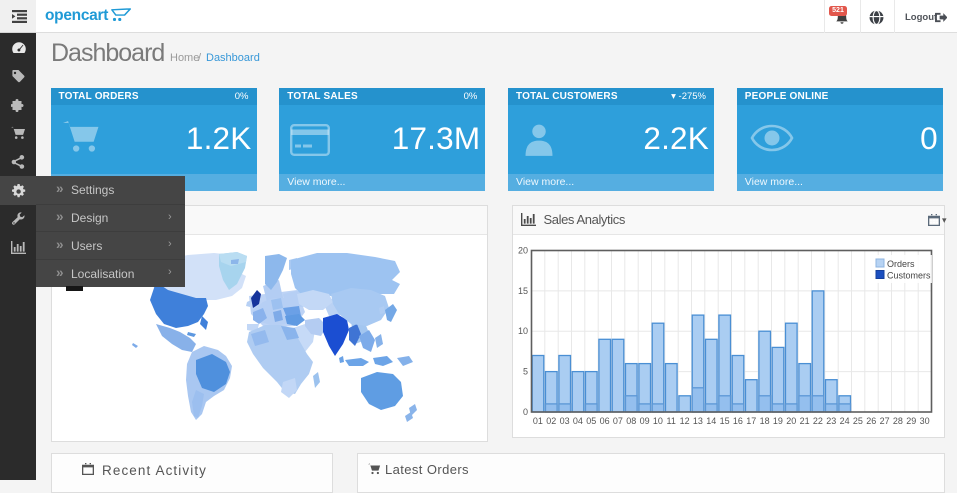  What do you see at coordinates (751, 421) in the screenshot?
I see `svg-text: 17` at bounding box center [751, 421].